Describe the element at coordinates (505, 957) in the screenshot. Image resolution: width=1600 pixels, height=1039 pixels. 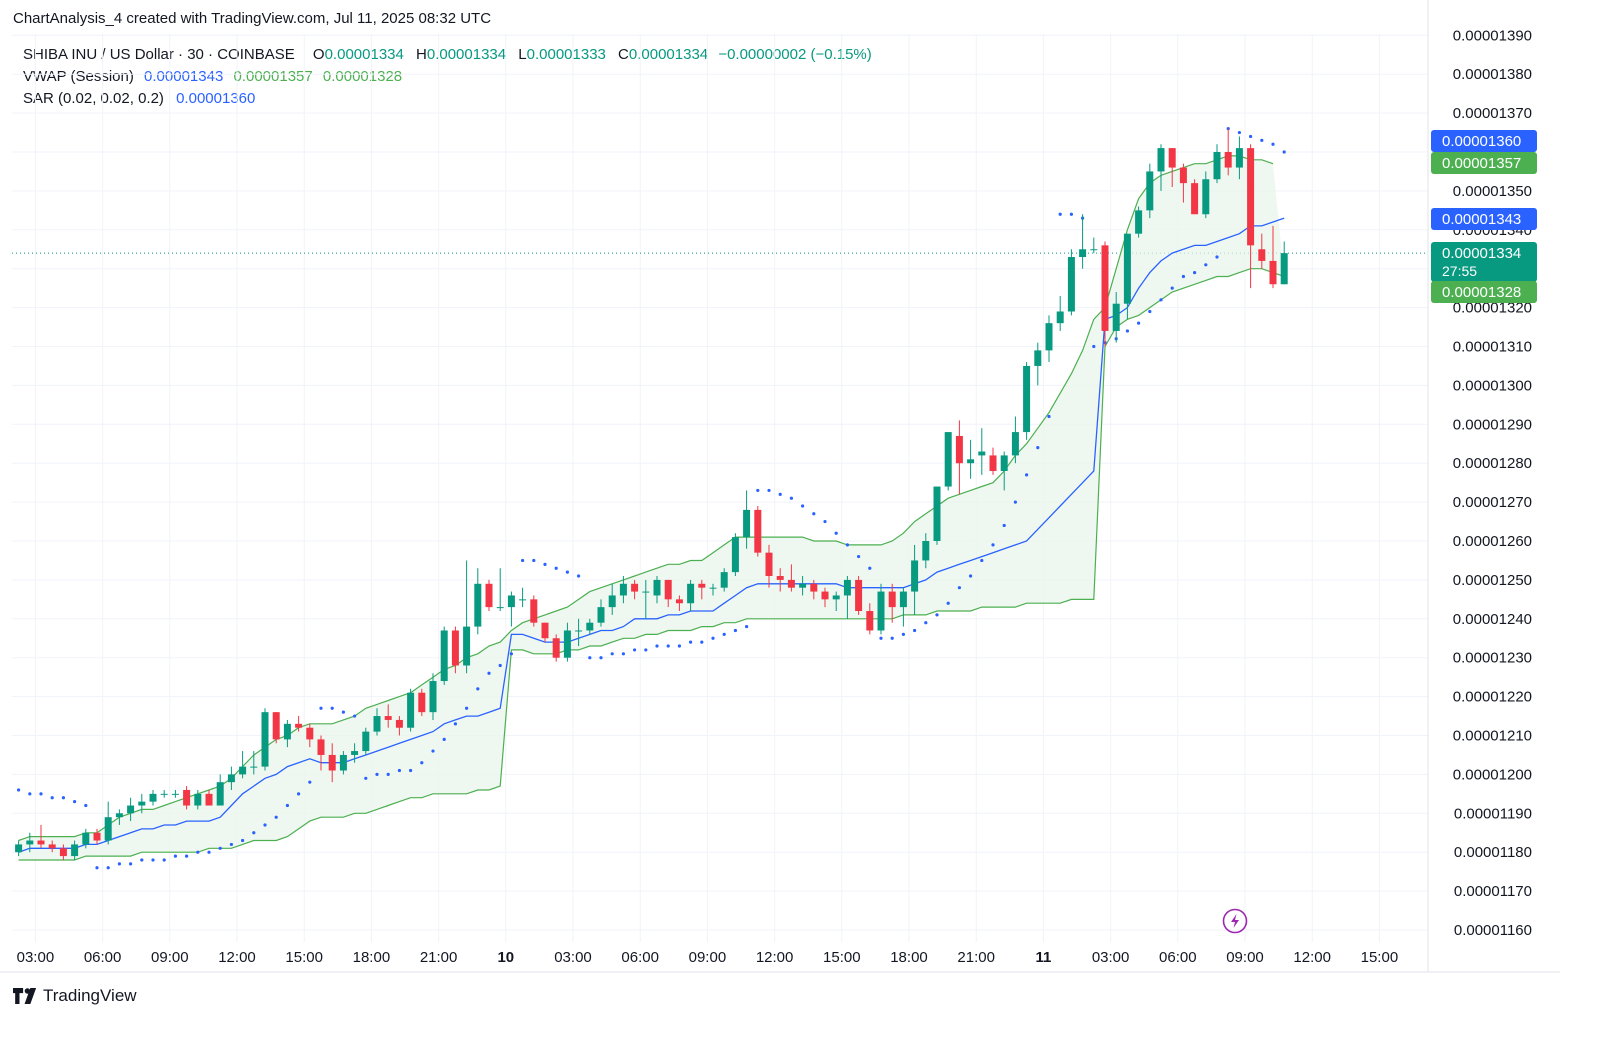
I see `time-tick-label: 10` at that location.